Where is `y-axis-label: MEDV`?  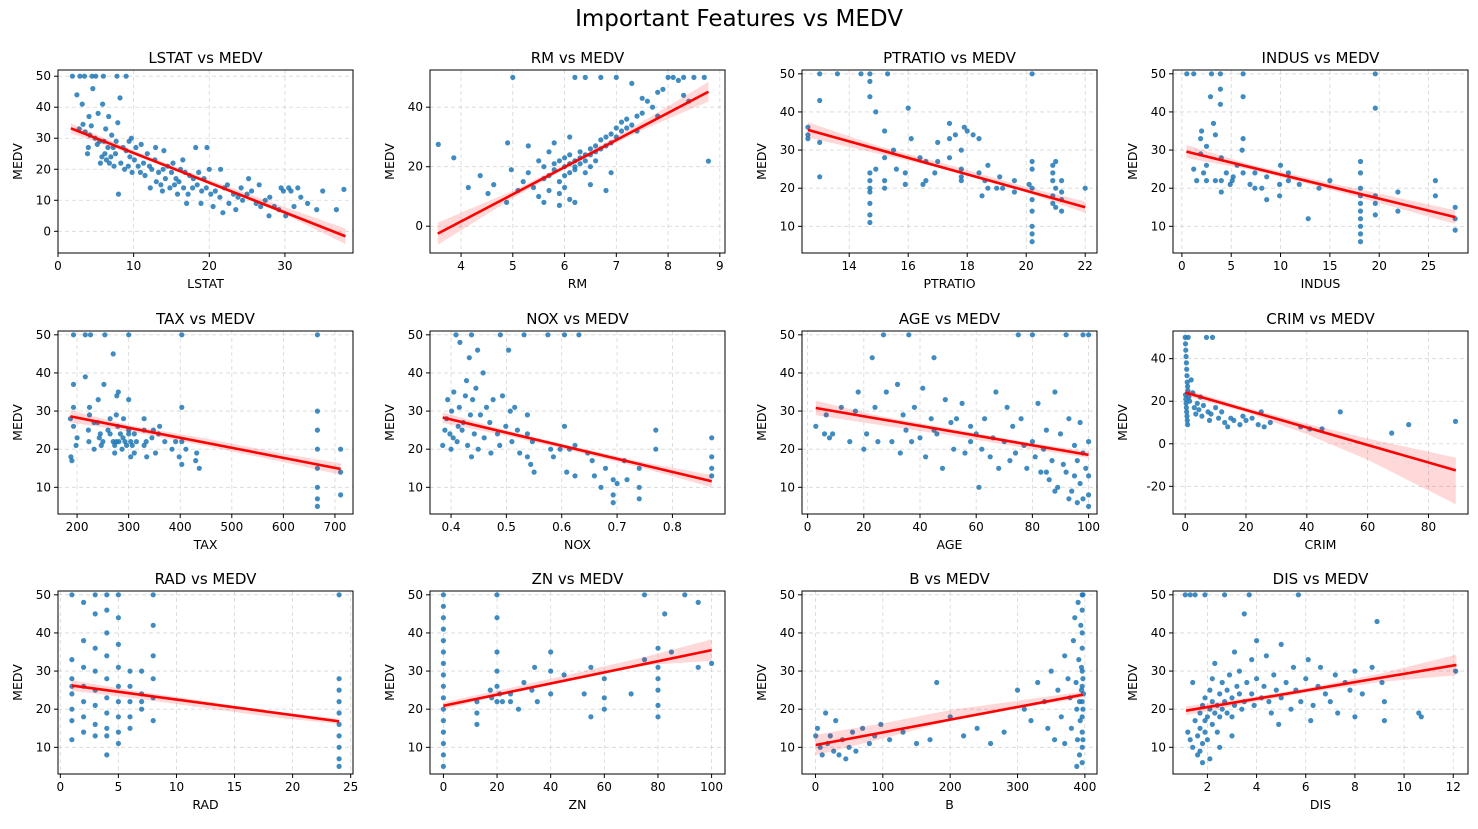 y-axis-label: MEDV is located at coordinates (389, 682).